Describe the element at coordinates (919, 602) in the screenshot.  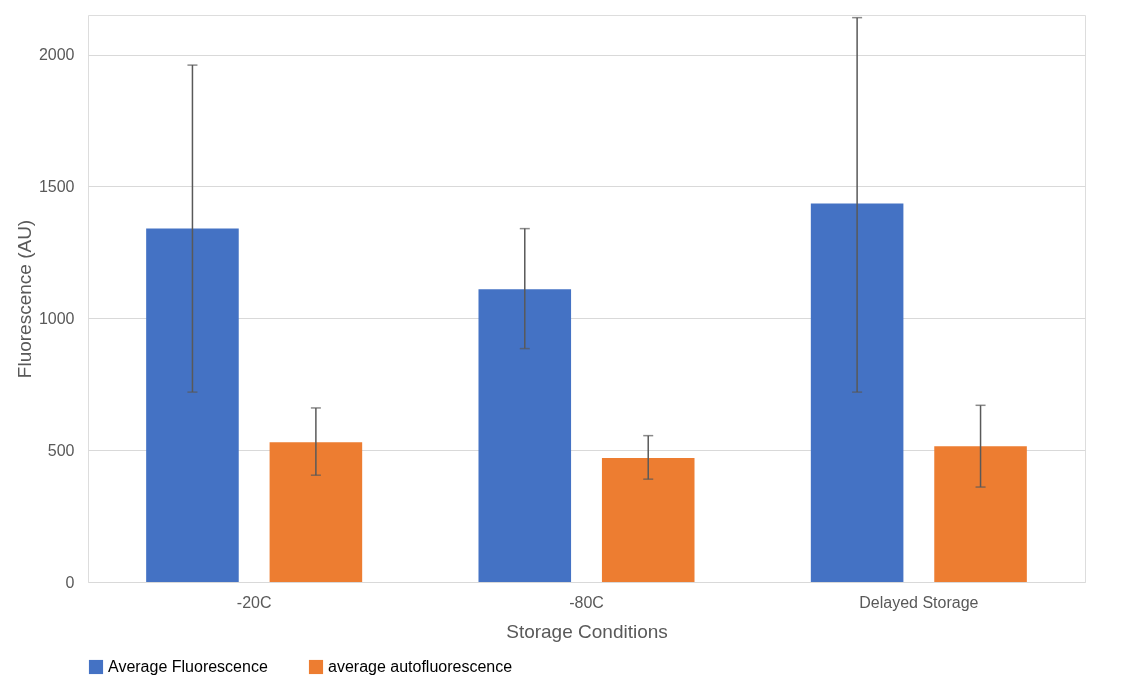
I see `x-tick-label: Delayed Storage` at that location.